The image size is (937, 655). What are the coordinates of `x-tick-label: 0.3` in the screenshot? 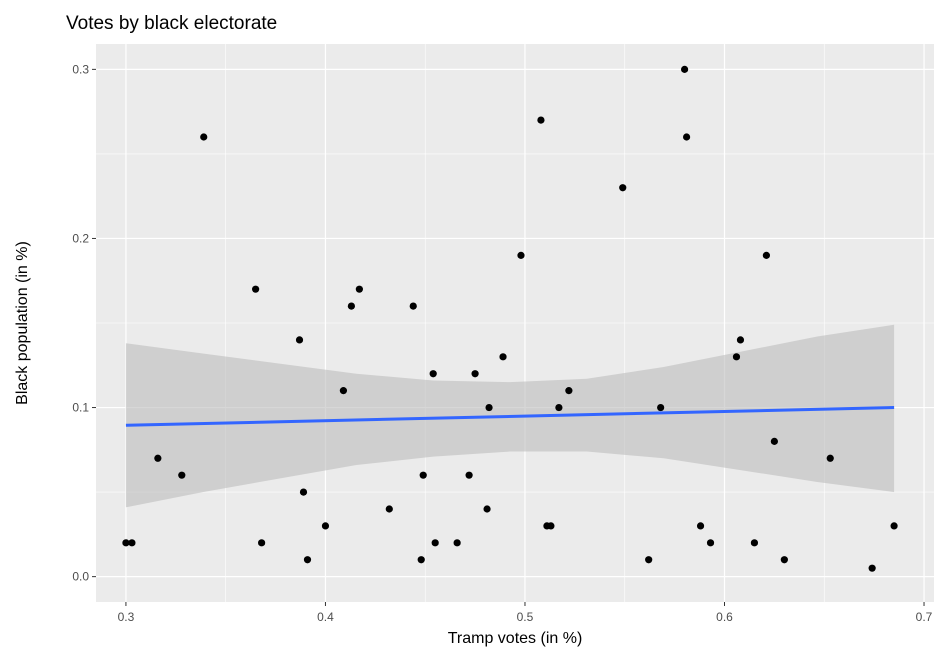 It's located at (126, 617).